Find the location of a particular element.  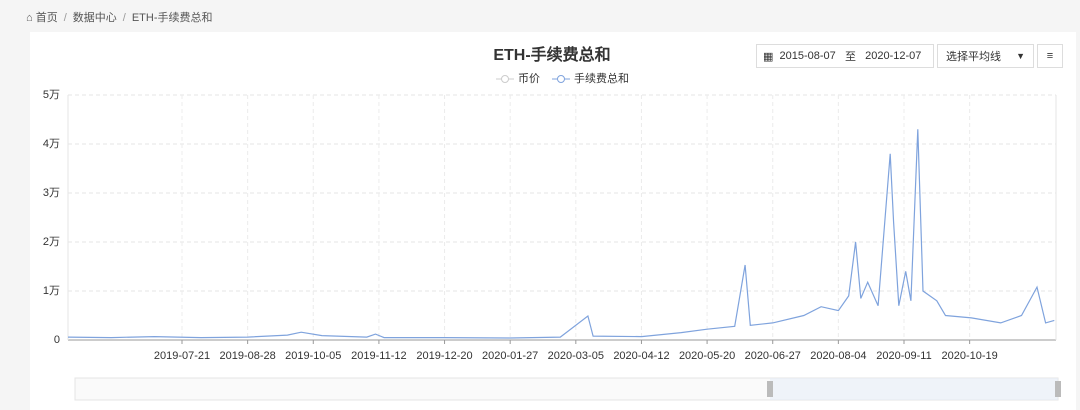

x-tick-label: 2020-08-04 is located at coordinates (838, 356).